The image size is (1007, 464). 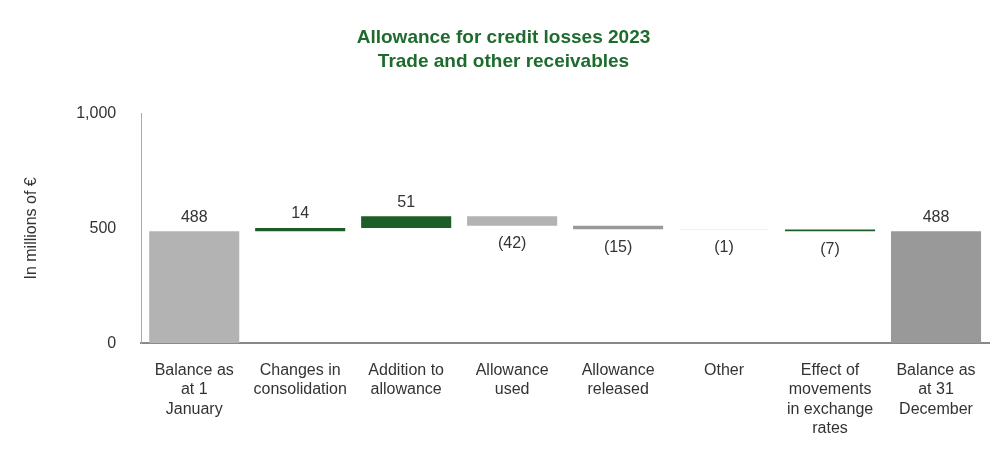 What do you see at coordinates (618, 246) in the screenshot?
I see `data-label: (15)` at bounding box center [618, 246].